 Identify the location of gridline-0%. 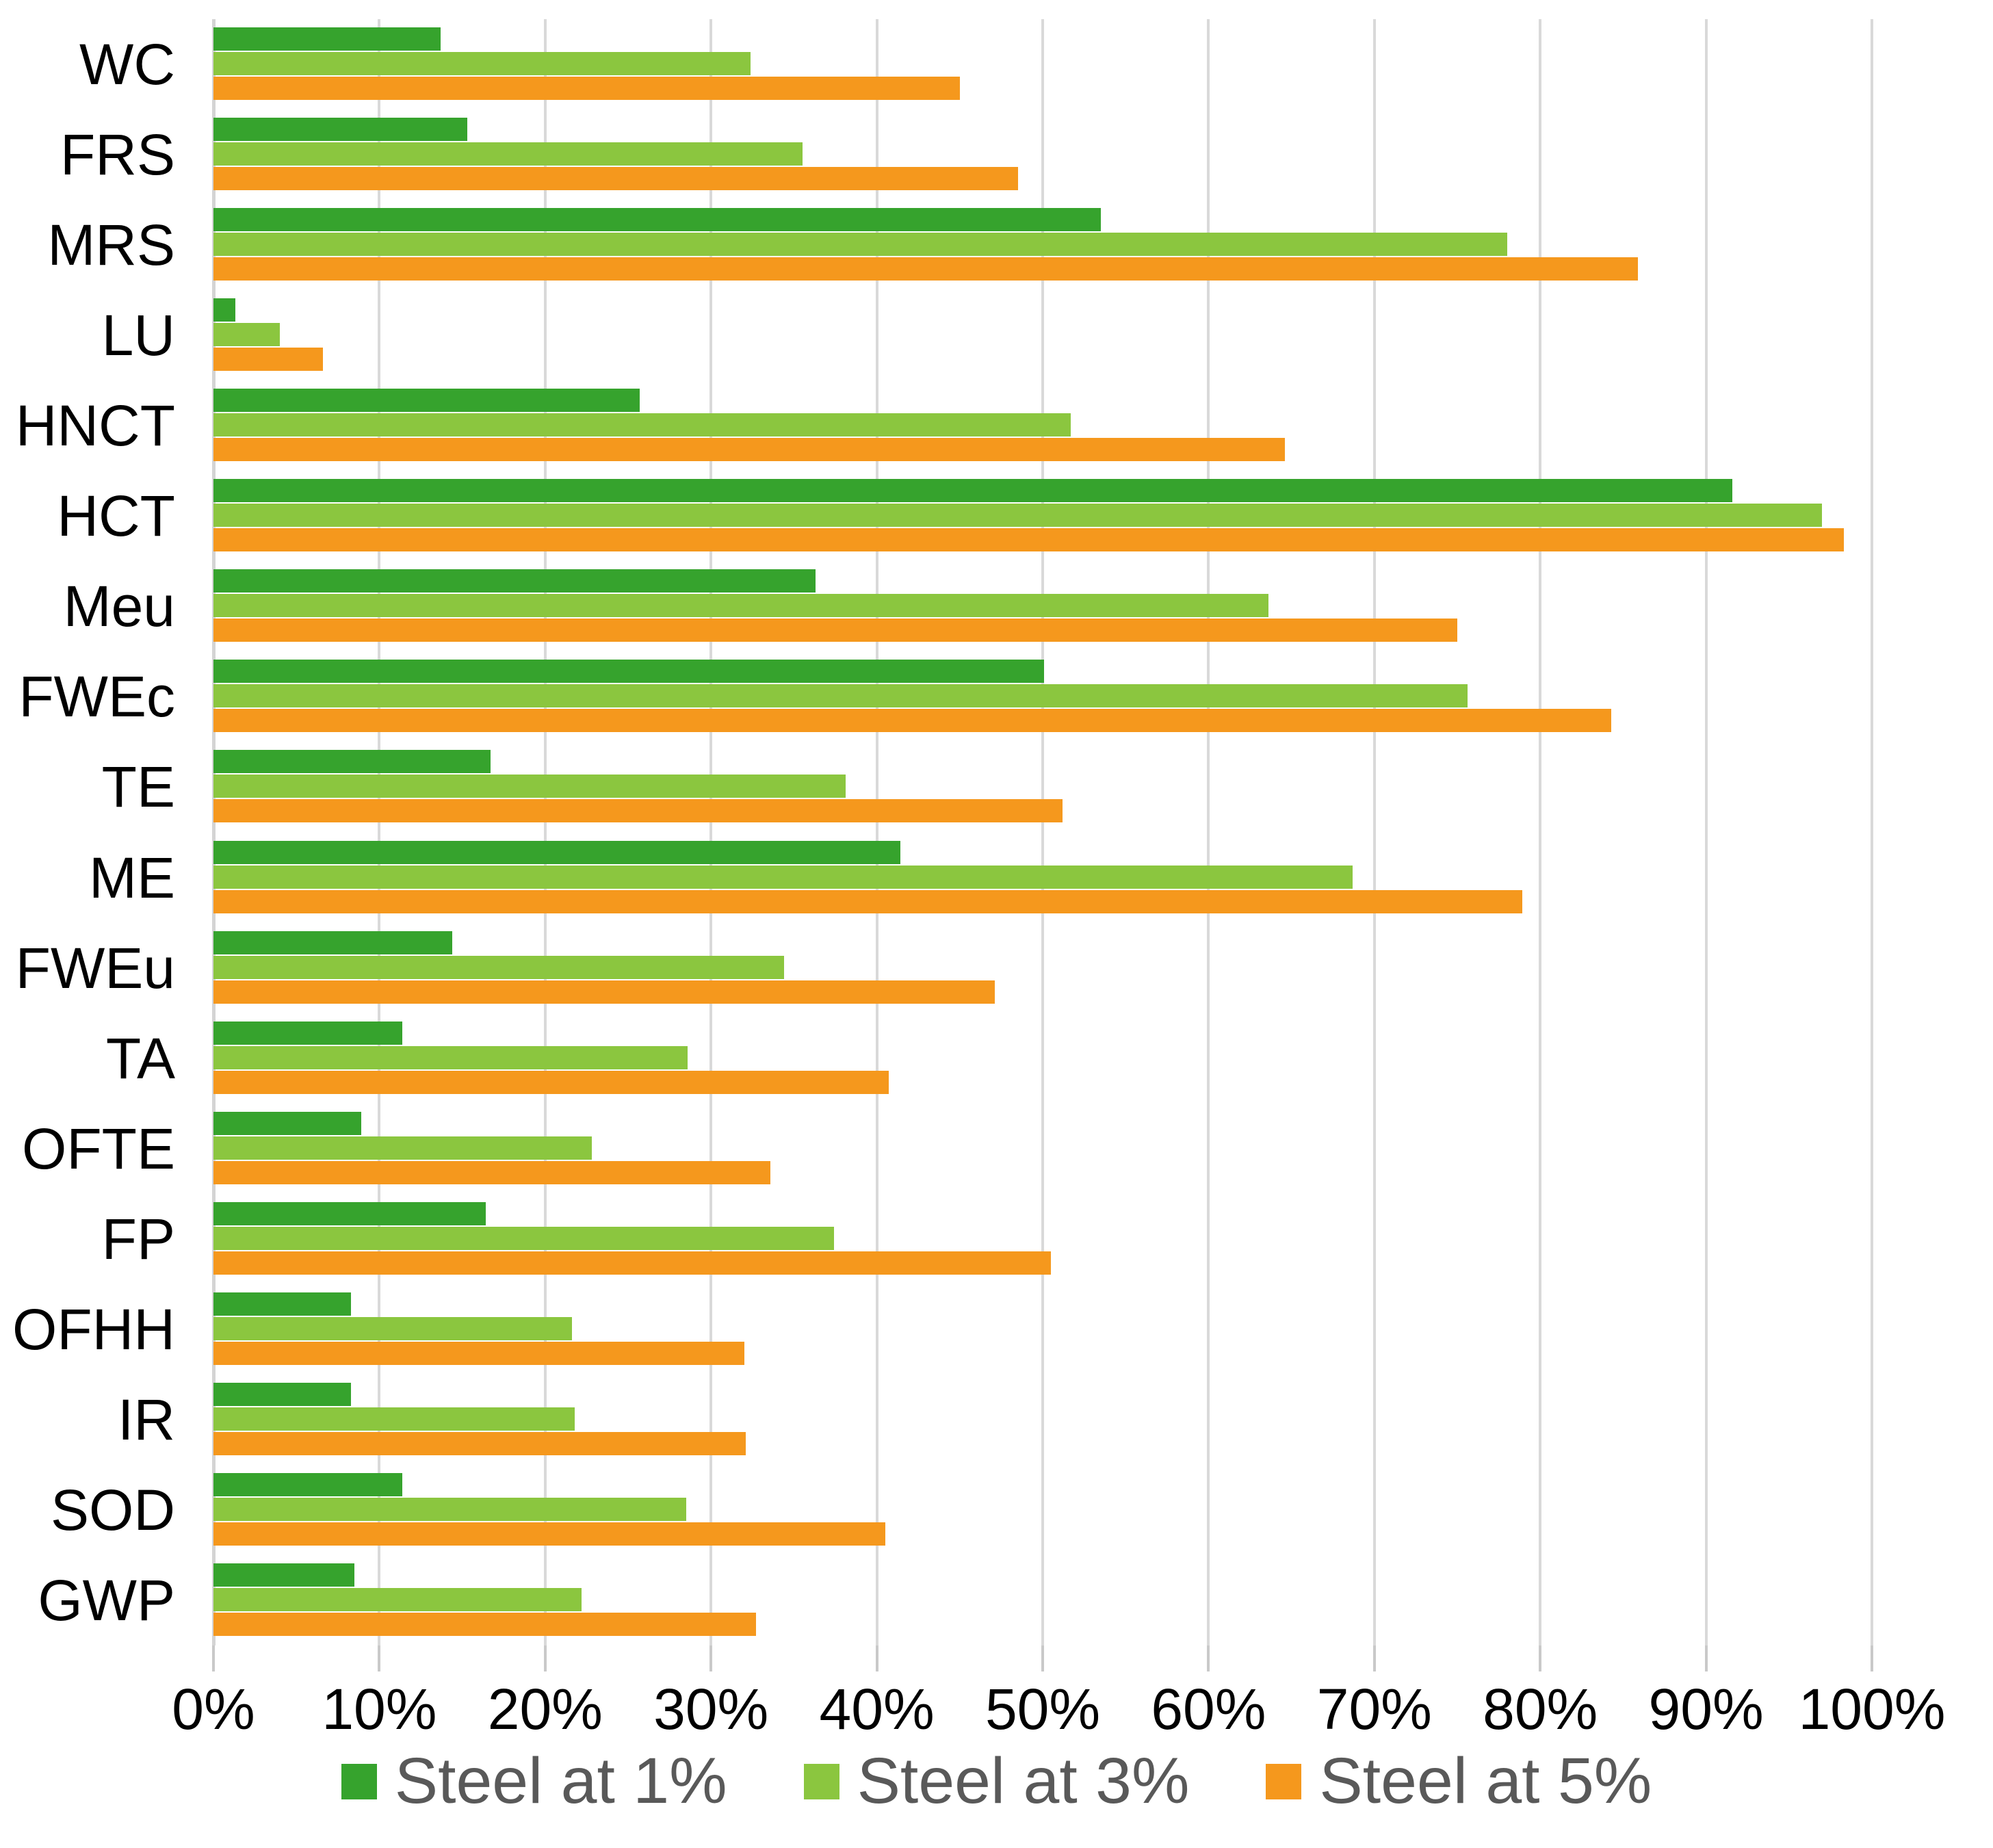
(214, 832).